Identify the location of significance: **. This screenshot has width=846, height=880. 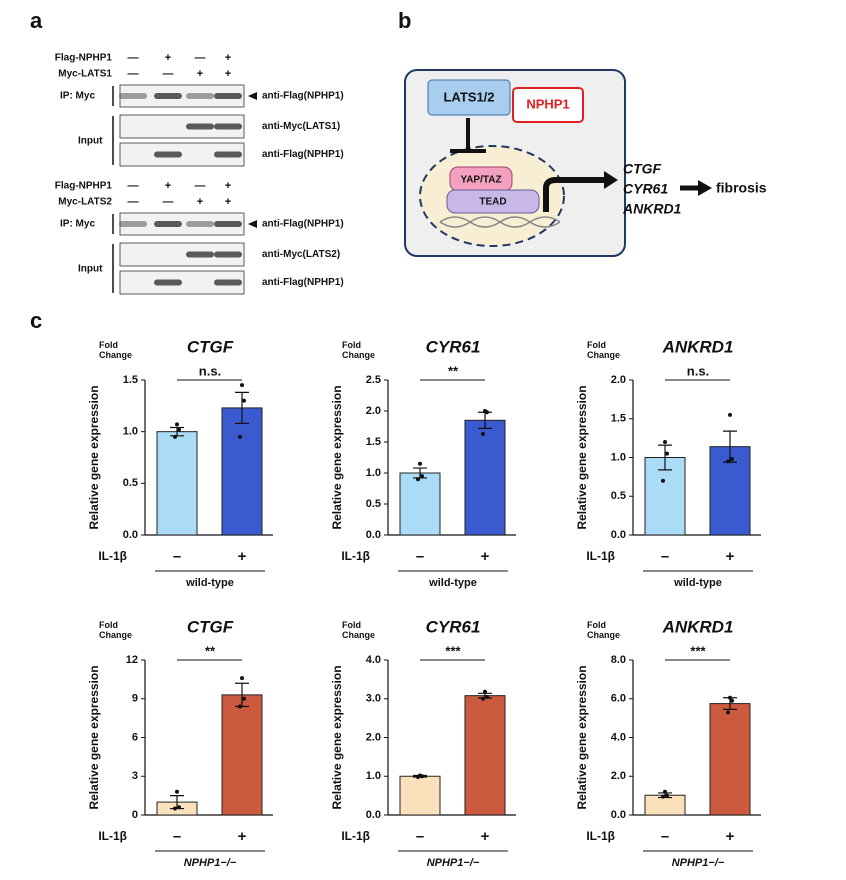
(453, 370).